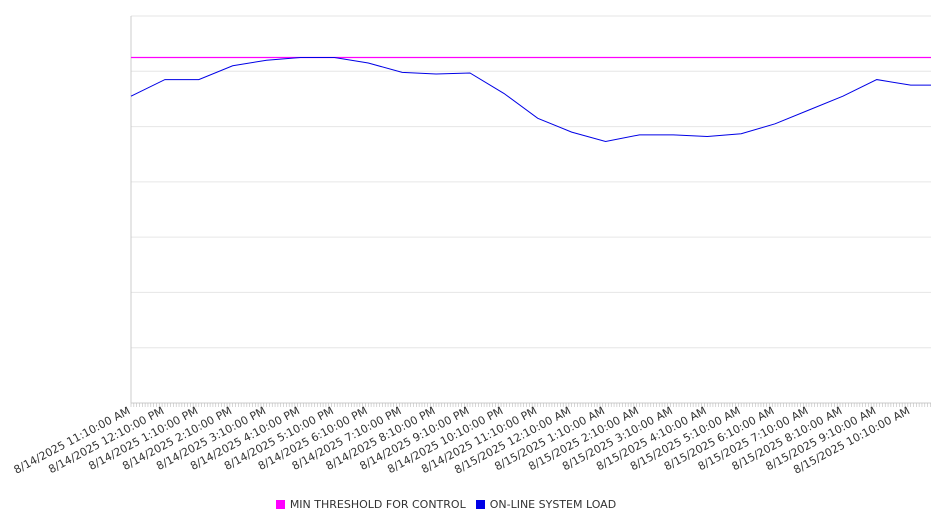  I want to click on legend-label-threshold: MIN THRESHOLD FOR CONTROL, so click(377, 504).